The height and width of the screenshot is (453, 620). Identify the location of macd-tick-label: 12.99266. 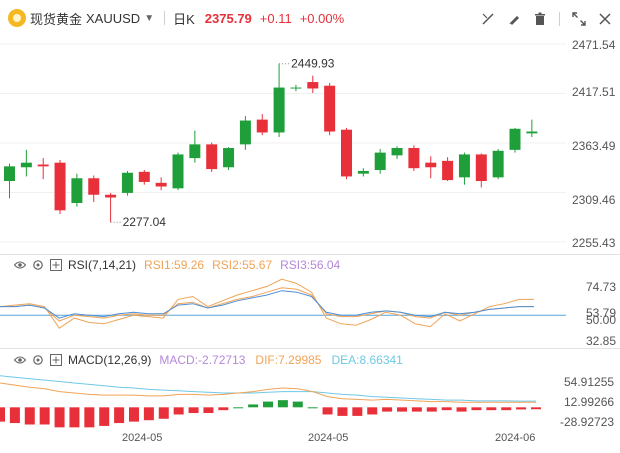
(589, 402).